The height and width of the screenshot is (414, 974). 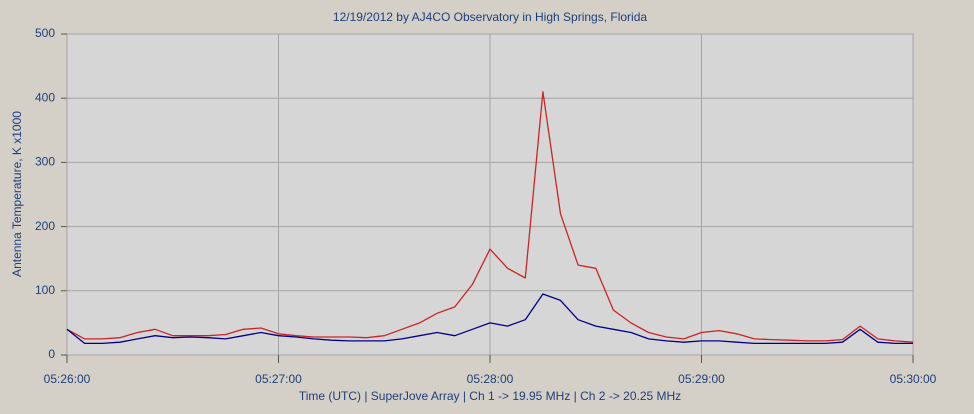 What do you see at coordinates (45, 33) in the screenshot?
I see `y-tick-label: 500` at bounding box center [45, 33].